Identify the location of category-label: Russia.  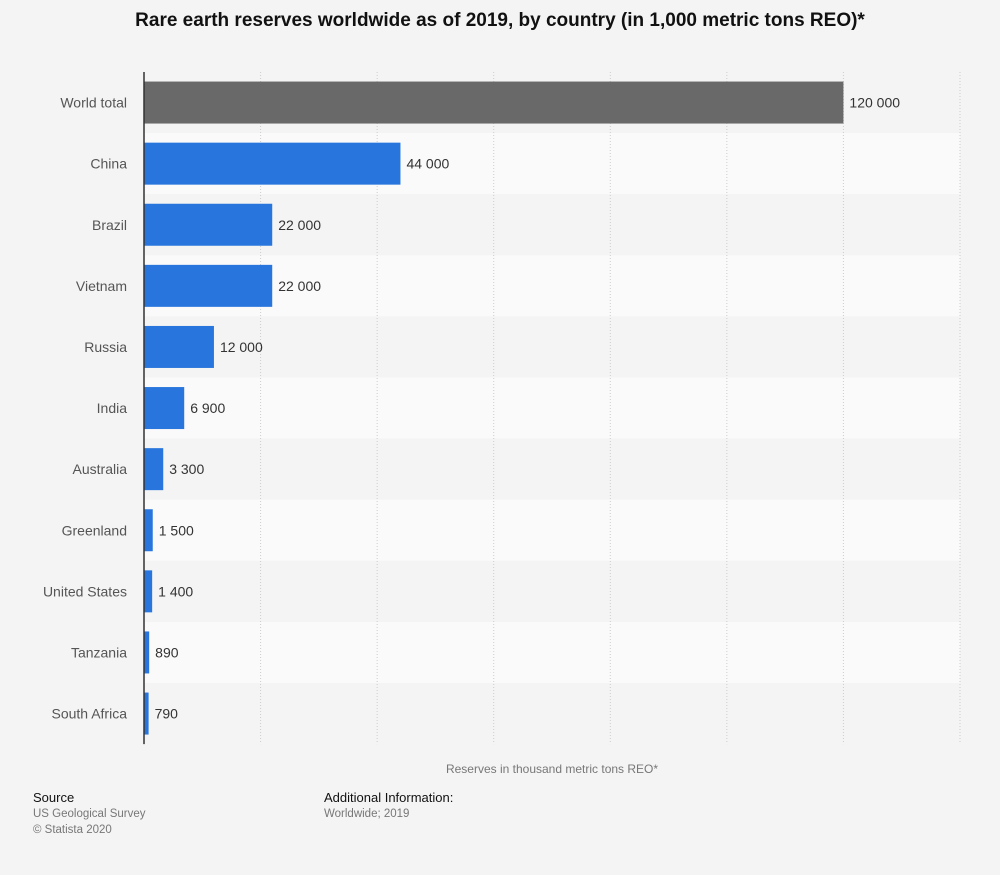
(105, 347).